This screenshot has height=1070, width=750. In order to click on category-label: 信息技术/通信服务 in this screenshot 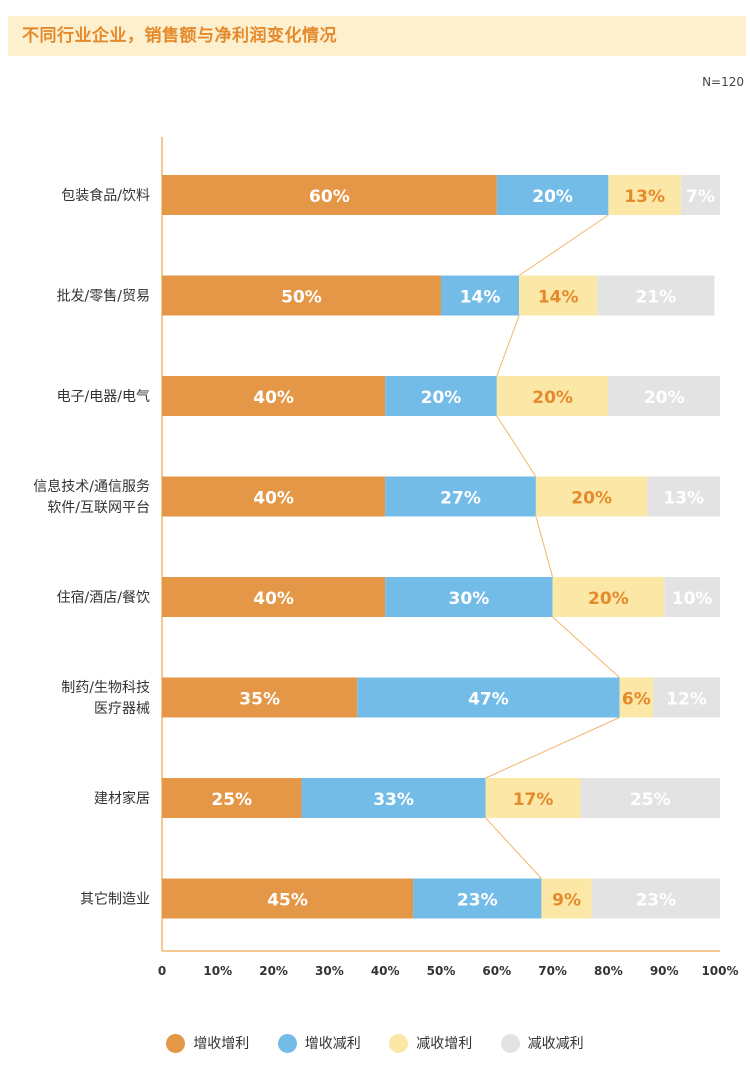, I will do `click(91, 486)`.